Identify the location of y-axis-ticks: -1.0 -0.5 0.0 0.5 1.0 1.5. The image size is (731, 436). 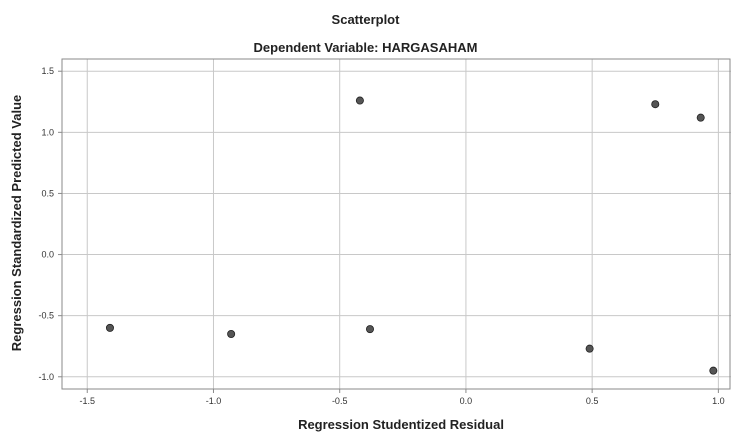
(50, 224).